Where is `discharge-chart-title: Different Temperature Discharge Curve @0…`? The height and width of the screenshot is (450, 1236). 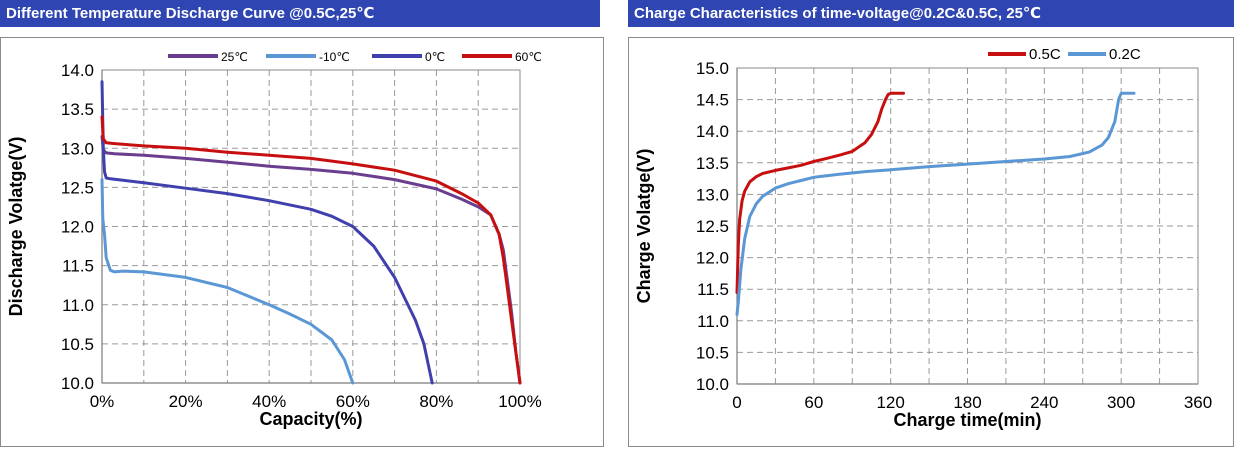
discharge-chart-title: Different Temperature Discharge Curve @0… is located at coordinates (300, 13).